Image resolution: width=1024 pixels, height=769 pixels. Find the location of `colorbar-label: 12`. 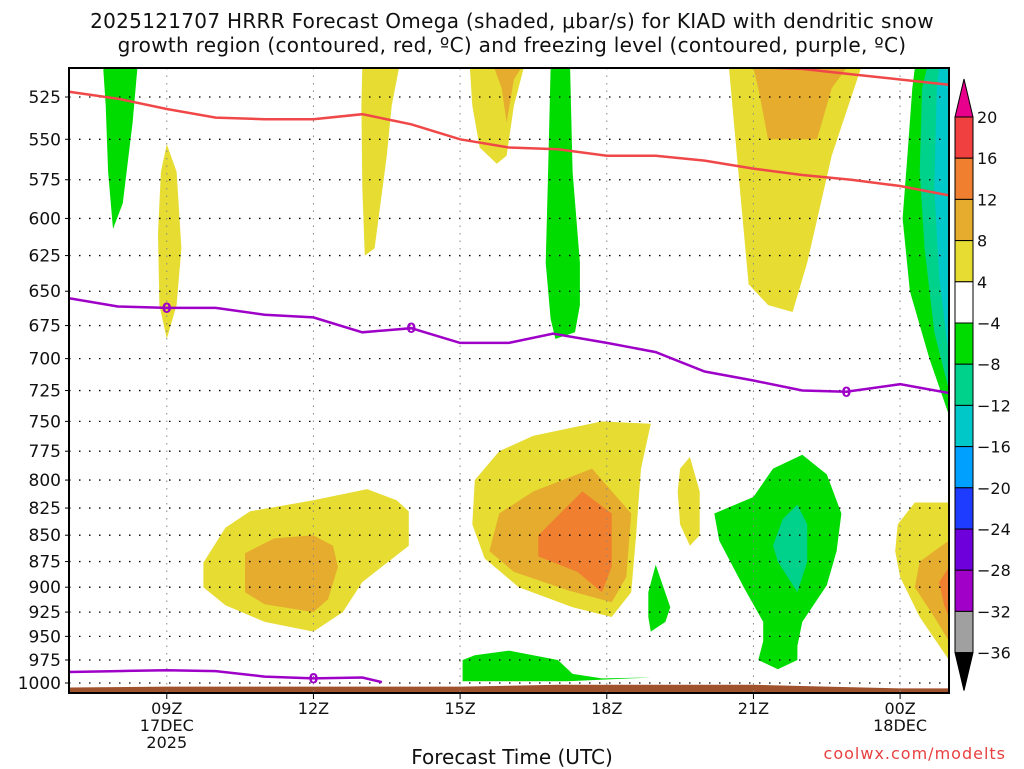

colorbar-label: 12 is located at coordinates (987, 199).